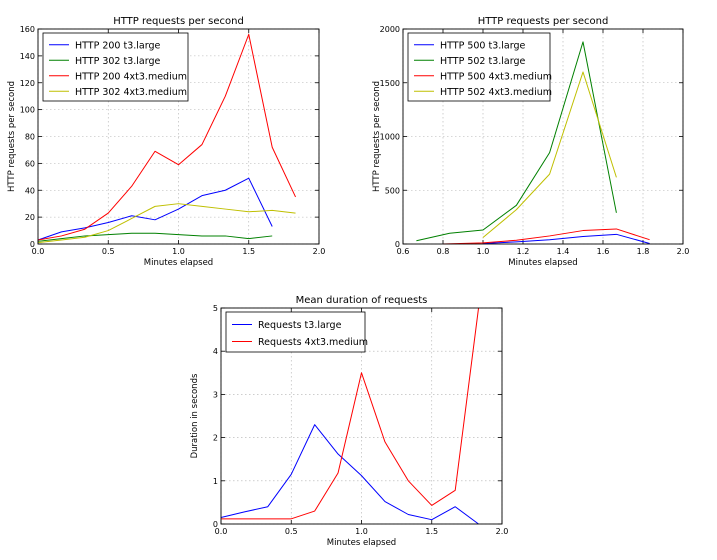 The height and width of the screenshot is (560, 717). I want to click on y-tick-label: 160, so click(27, 29).